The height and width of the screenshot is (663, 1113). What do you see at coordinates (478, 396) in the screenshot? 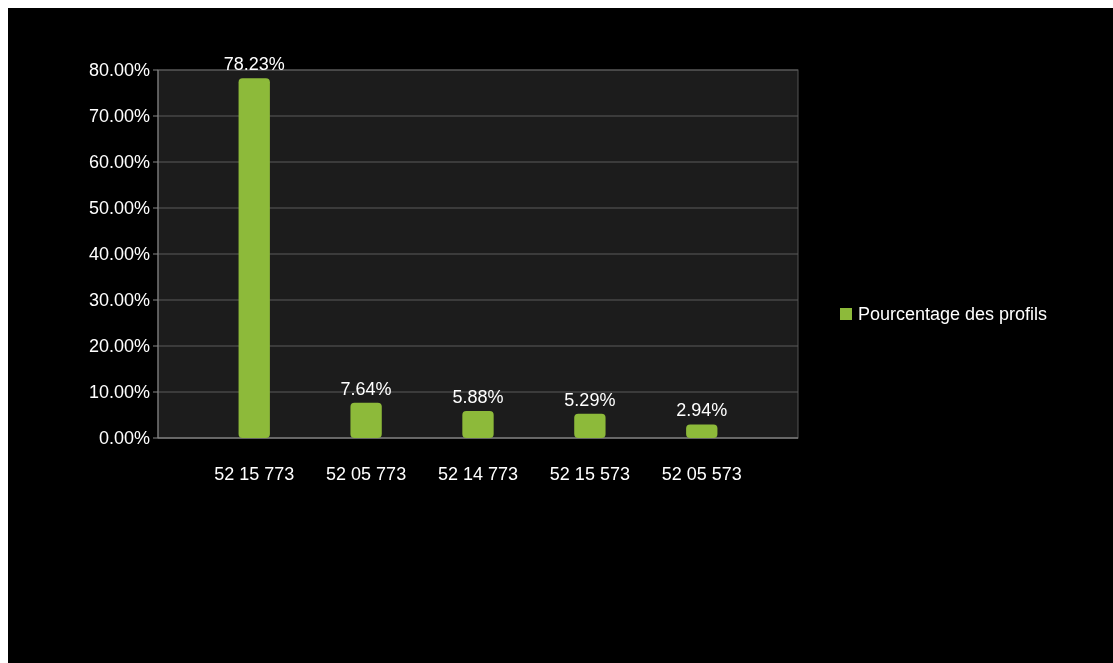
I see `text: 5.88%` at bounding box center [478, 396].